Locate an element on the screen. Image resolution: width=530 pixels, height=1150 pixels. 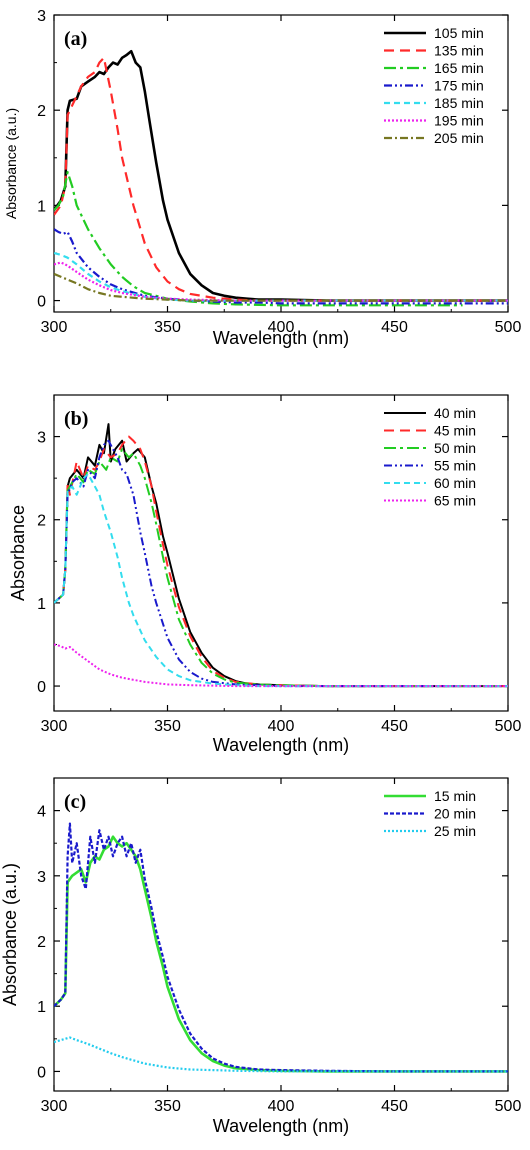
legend-entry: 105 min is located at coordinates (459, 33).